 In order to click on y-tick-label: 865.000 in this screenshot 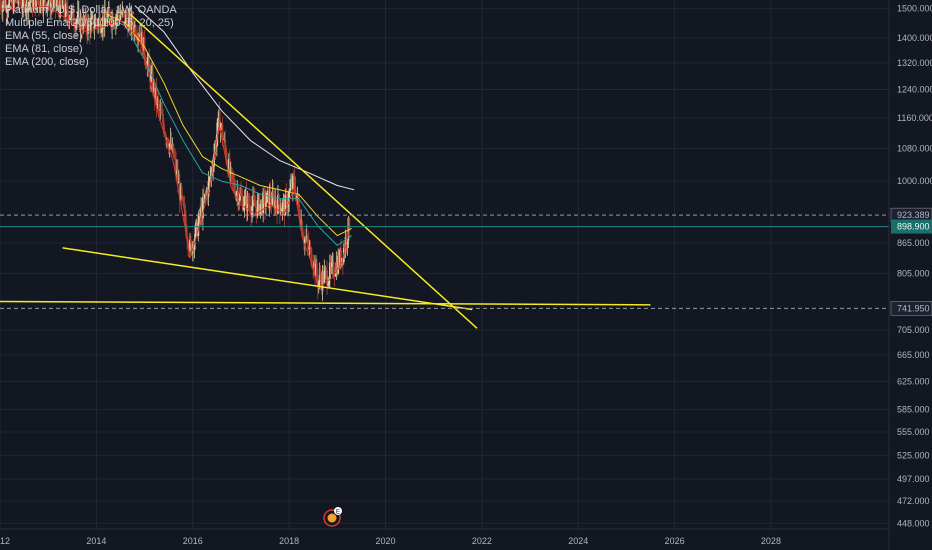, I will do `click(913, 243)`.